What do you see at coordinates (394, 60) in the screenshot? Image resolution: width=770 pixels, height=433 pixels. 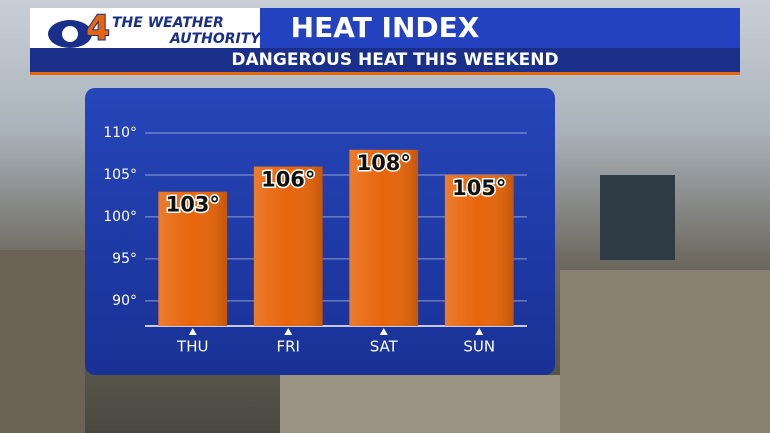 I see `chart-subtitle: DANGEROUS HEAT THIS WEEKEND` at bounding box center [394, 60].